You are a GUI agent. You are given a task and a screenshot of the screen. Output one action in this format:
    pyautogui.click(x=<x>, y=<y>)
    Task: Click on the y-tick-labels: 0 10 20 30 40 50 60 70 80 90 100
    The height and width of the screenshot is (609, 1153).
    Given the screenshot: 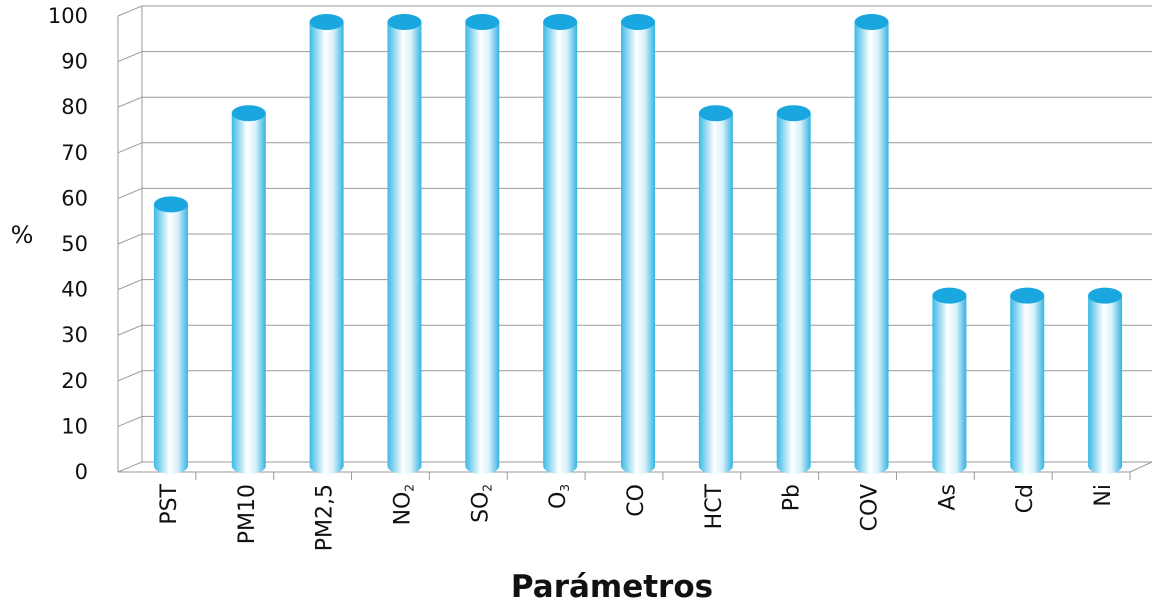 What is the action you would take?
    pyautogui.click(x=68, y=244)
    